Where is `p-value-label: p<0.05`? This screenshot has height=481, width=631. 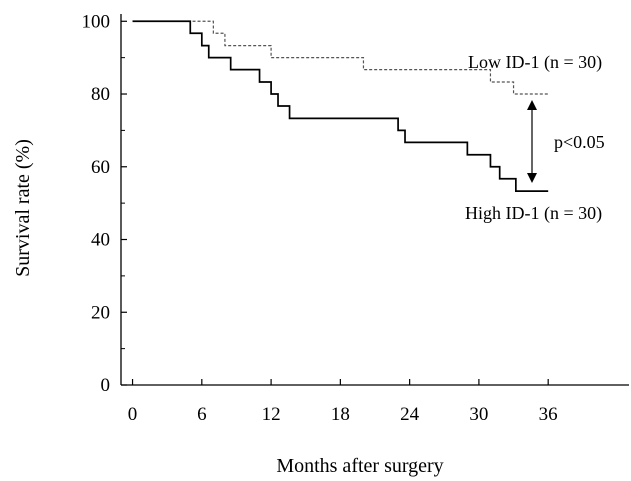 p-value-label: p<0.05 is located at coordinates (579, 142).